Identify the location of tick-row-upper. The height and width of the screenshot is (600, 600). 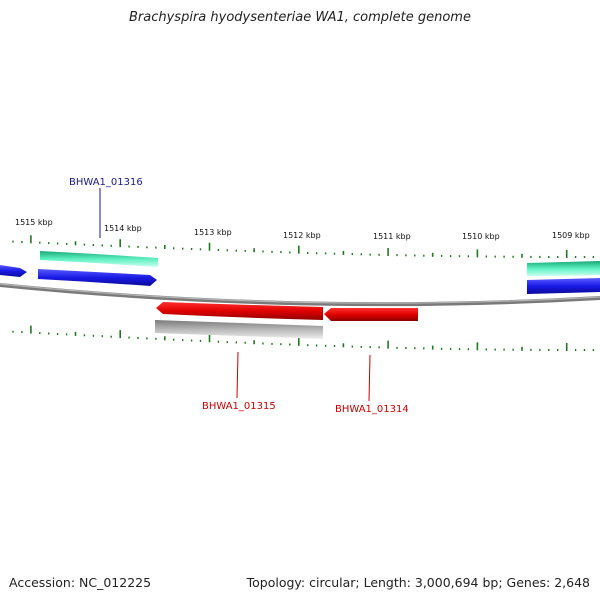
(303, 246).